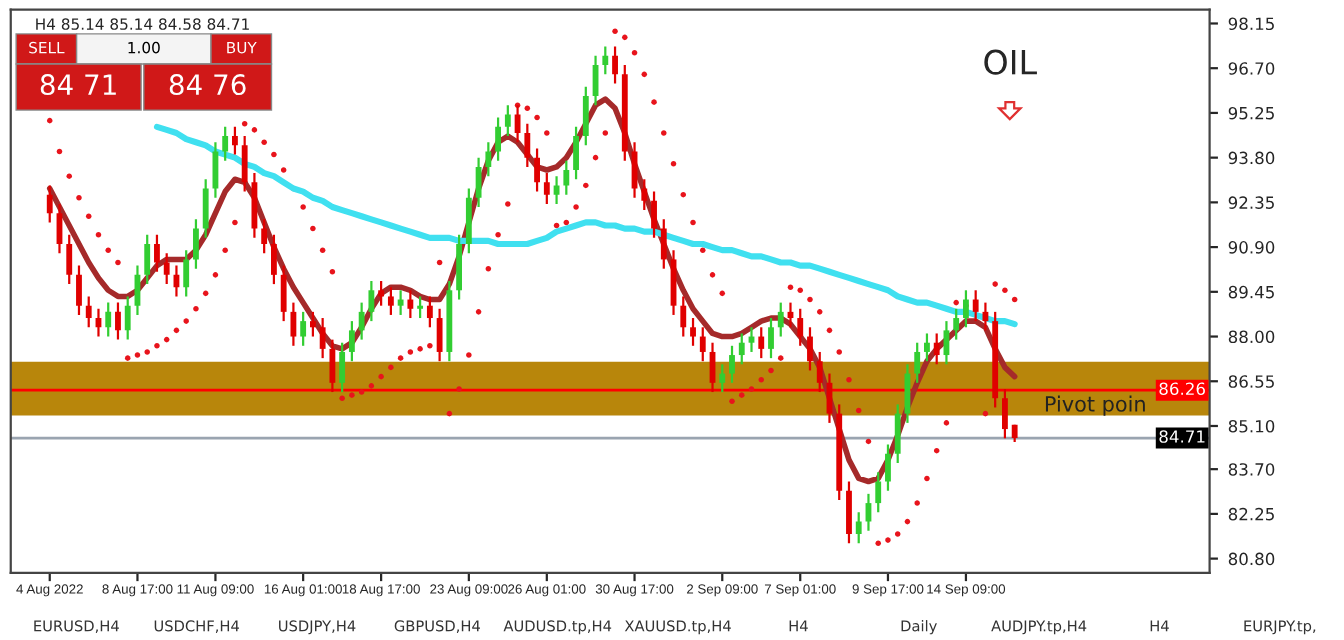 The image size is (1344, 640). I want to click on y-tick-label: 90.90, so click(1251, 247).